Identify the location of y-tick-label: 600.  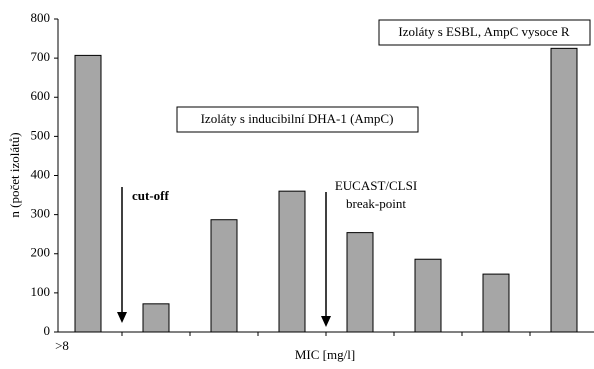
(41, 95).